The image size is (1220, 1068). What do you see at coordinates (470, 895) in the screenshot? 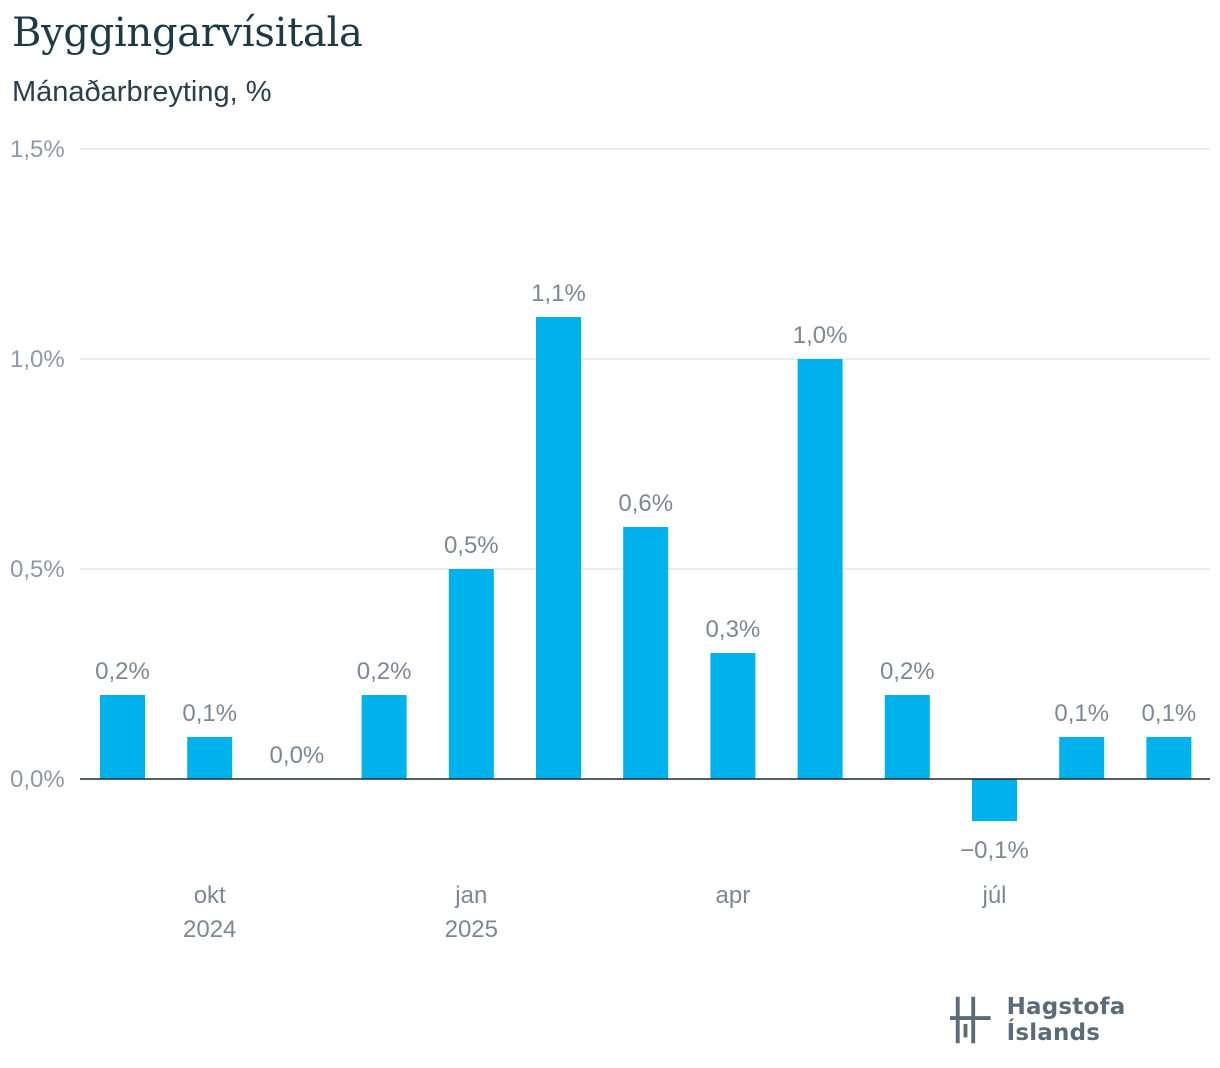
I see `x-tick-label: jan` at bounding box center [470, 895].